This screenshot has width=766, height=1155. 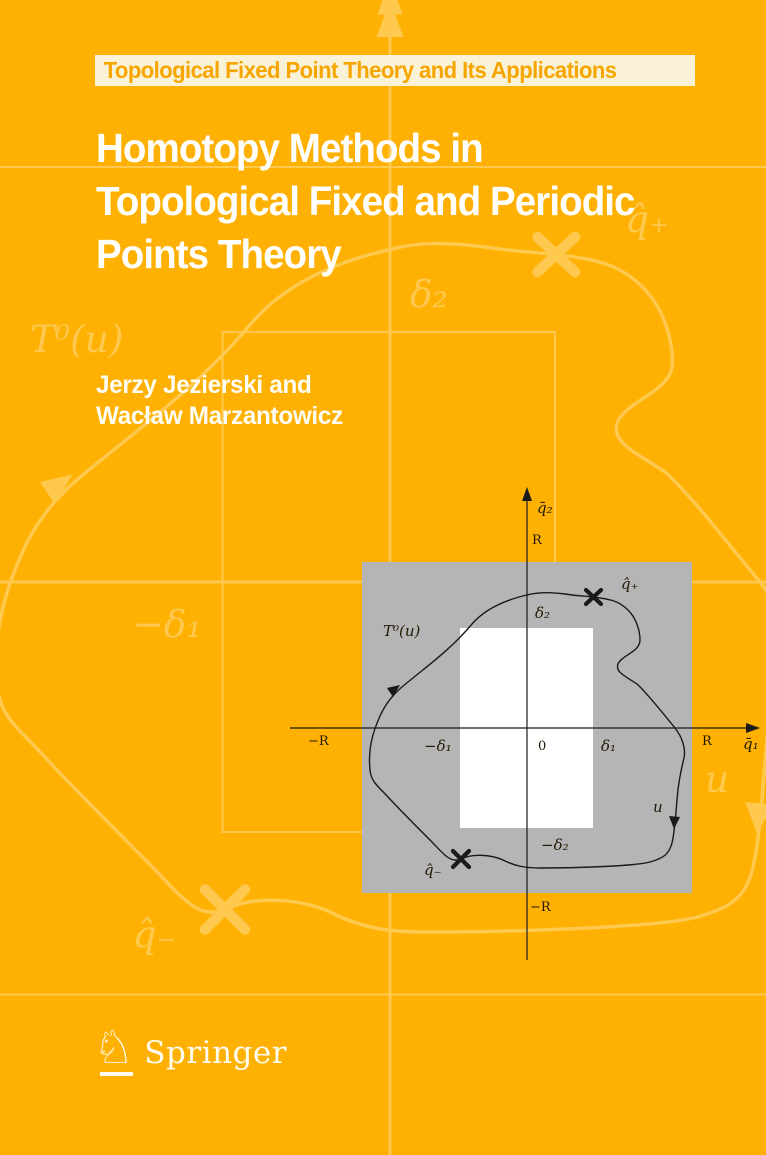 What do you see at coordinates (402, 631) in the screenshot?
I see `label-curve-name: T⁰(u)` at bounding box center [402, 631].